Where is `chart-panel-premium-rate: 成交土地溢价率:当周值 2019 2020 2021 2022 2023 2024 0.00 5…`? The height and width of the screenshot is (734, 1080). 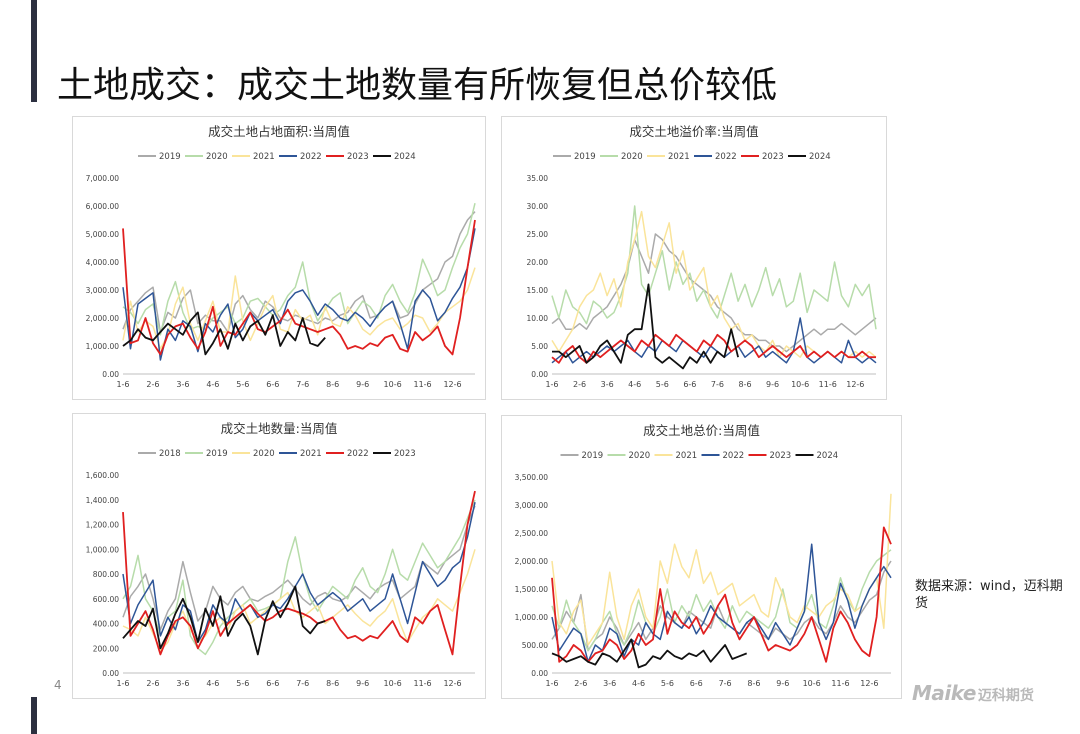 chart-panel-premium-rate: 成交土地溢价率:当周值 2019 2020 2021 2022 2023 2024 0.00 5… is located at coordinates (694, 258).